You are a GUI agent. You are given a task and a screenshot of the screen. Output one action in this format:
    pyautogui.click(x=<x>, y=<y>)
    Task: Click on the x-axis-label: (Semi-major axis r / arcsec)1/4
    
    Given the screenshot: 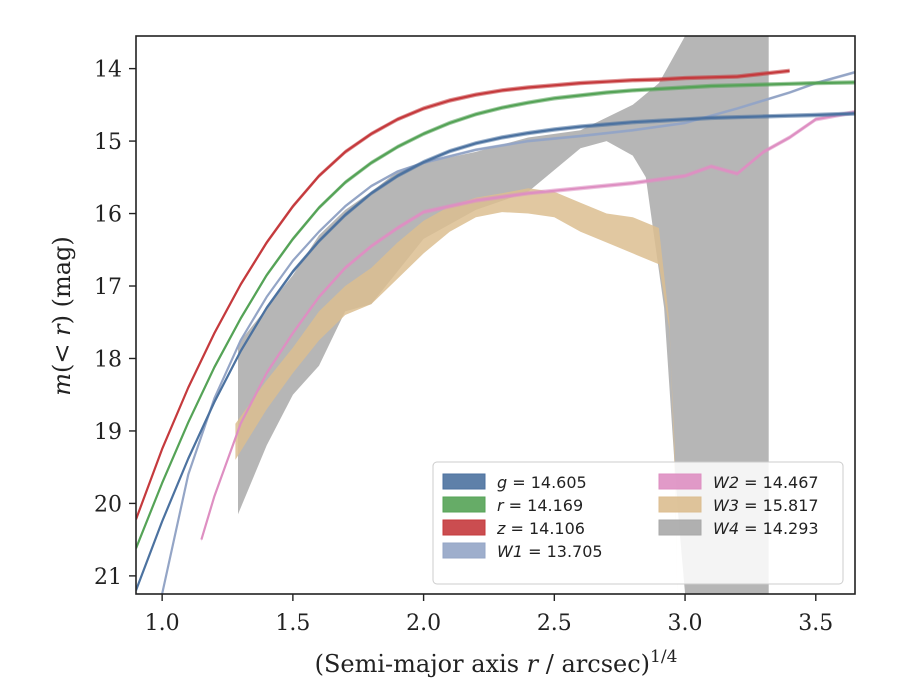 What is the action you would take?
    pyautogui.click(x=496, y=662)
    